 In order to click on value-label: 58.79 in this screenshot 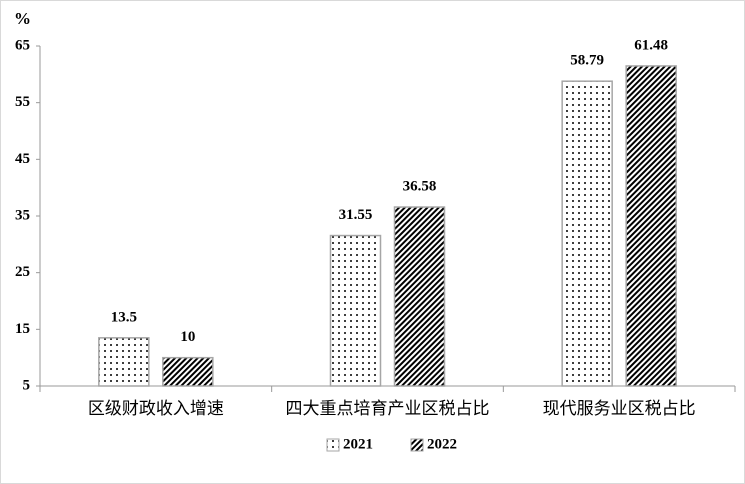, I will do `click(587, 61)`.